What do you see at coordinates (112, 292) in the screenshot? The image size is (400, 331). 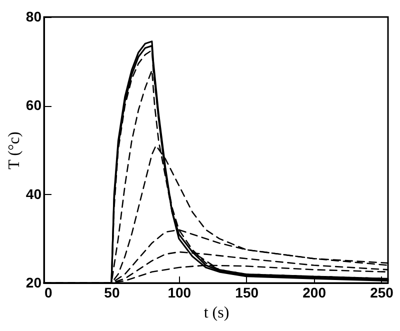 I see `x-tick-label: 50` at bounding box center [112, 292].